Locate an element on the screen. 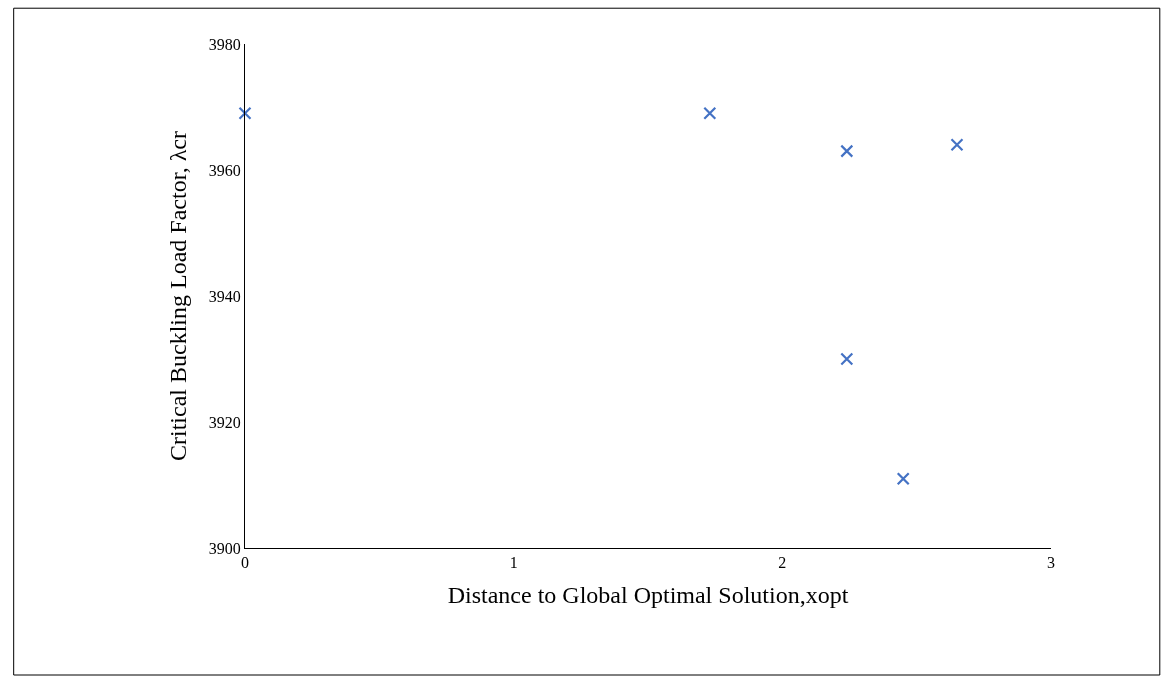  y-tick-label: 3940 is located at coordinates (224, 296).